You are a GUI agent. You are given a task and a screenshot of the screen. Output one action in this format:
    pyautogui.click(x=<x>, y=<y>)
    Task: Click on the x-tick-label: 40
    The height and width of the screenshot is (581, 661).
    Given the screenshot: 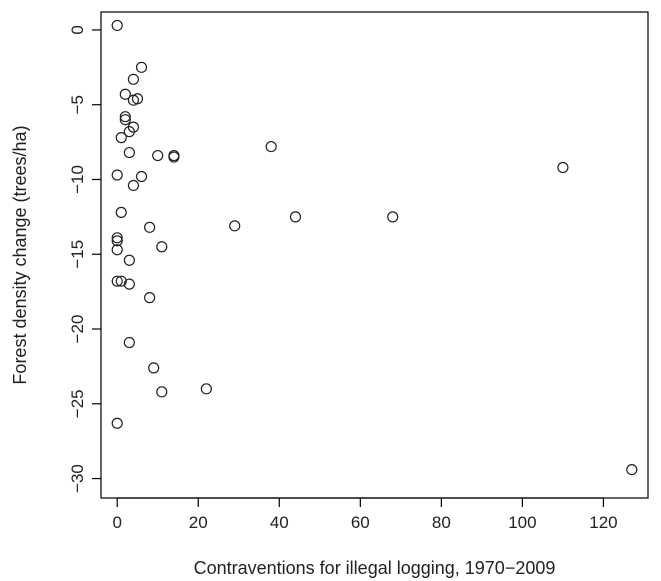 What is the action you would take?
    pyautogui.click(x=279, y=522)
    